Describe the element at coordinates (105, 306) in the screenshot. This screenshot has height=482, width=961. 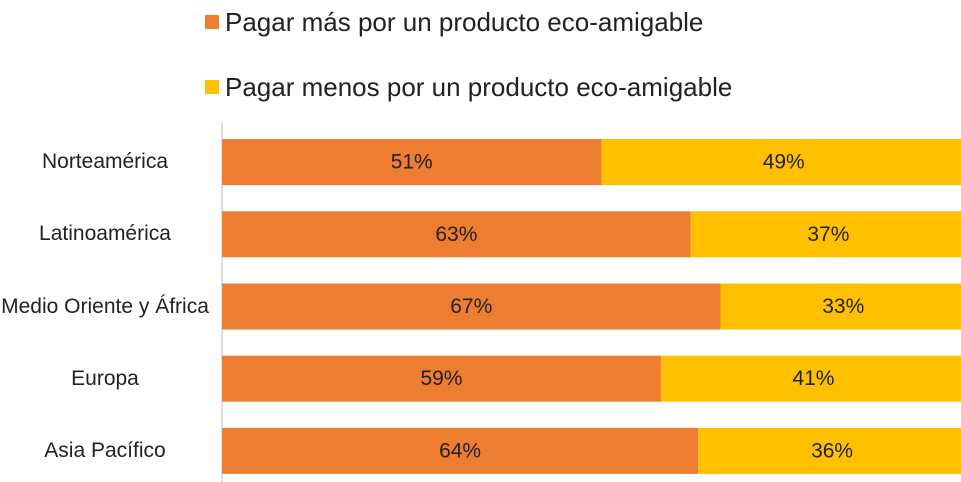
I see `y-tick-label: Medio Oriente y África` at that location.